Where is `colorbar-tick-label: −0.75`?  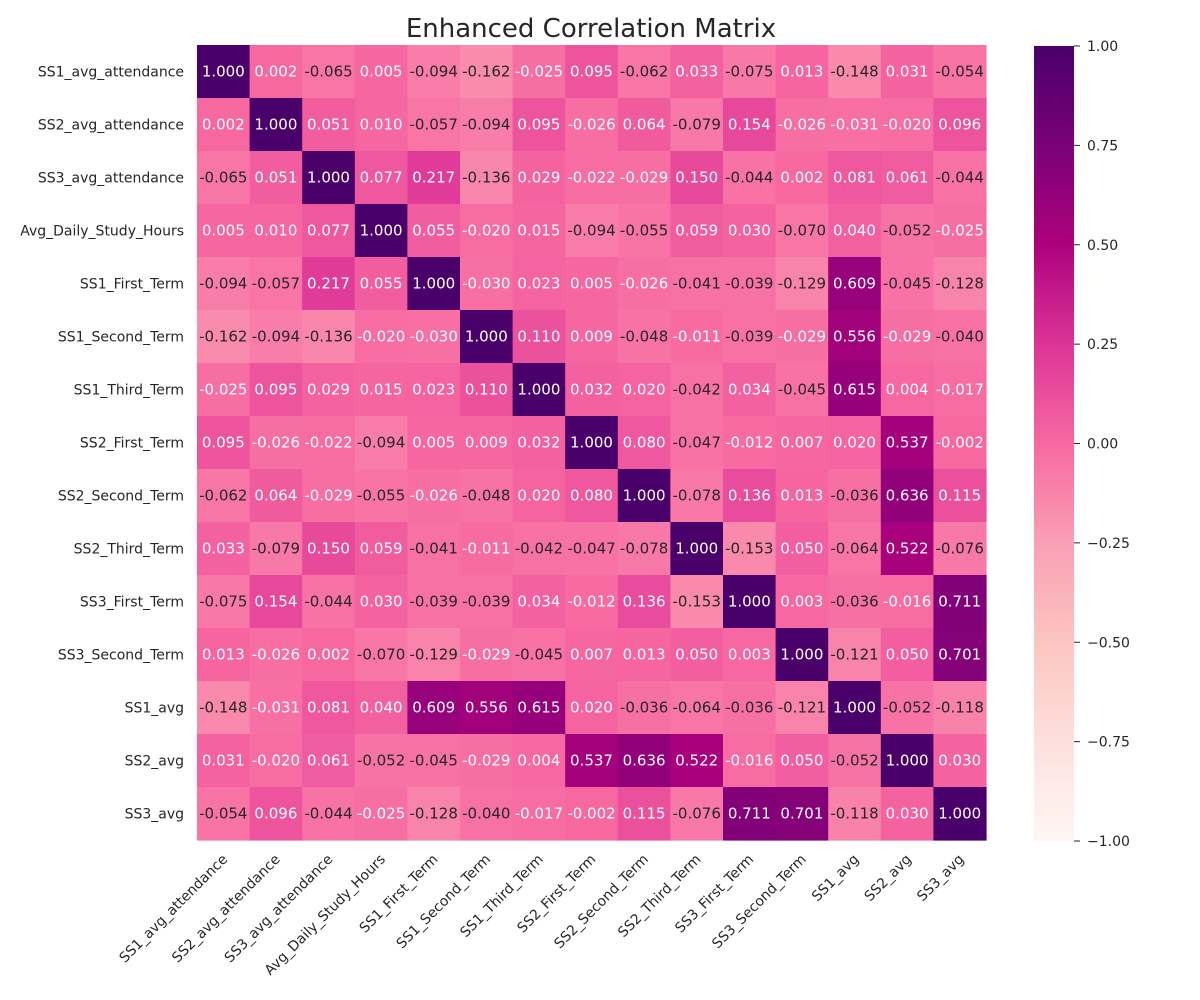 colorbar-tick-label: −0.75 is located at coordinates (1108, 743).